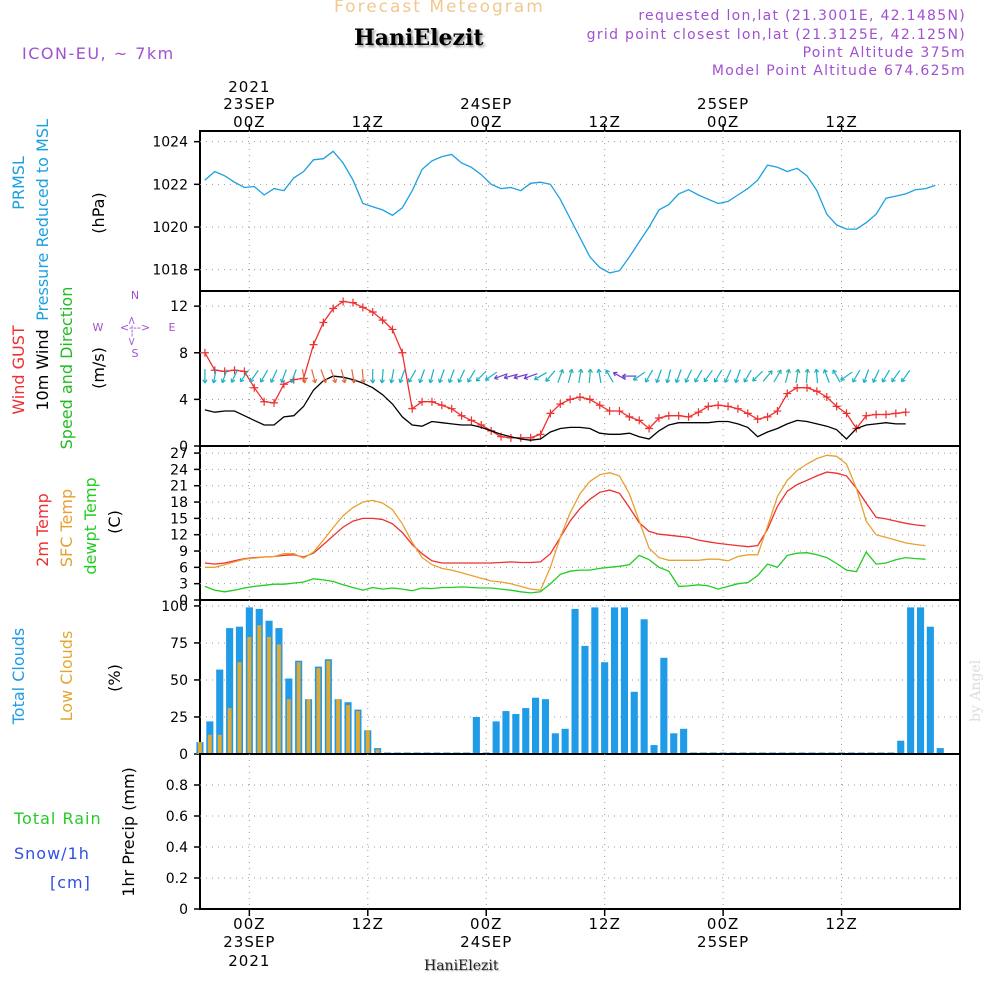 The height and width of the screenshot is (1000, 1000). What do you see at coordinates (18, 677) in the screenshot?
I see `clouds-label-total: Total Clouds` at bounding box center [18, 677].